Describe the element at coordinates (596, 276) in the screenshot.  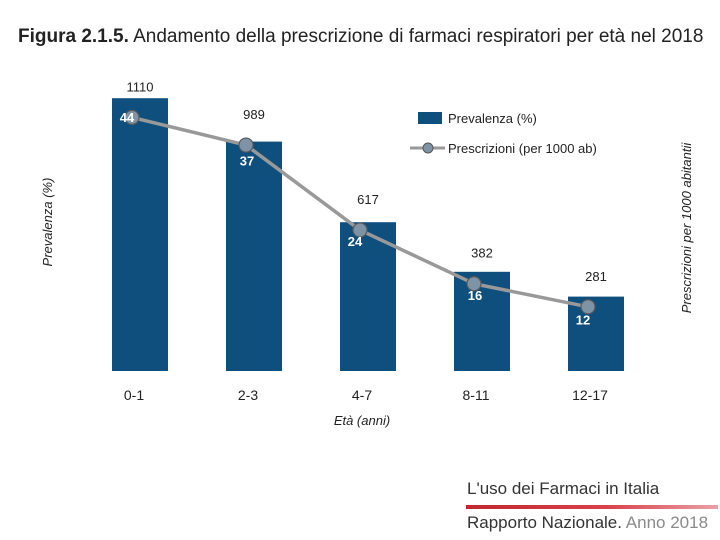
I see `line-value-label: 281` at that location.